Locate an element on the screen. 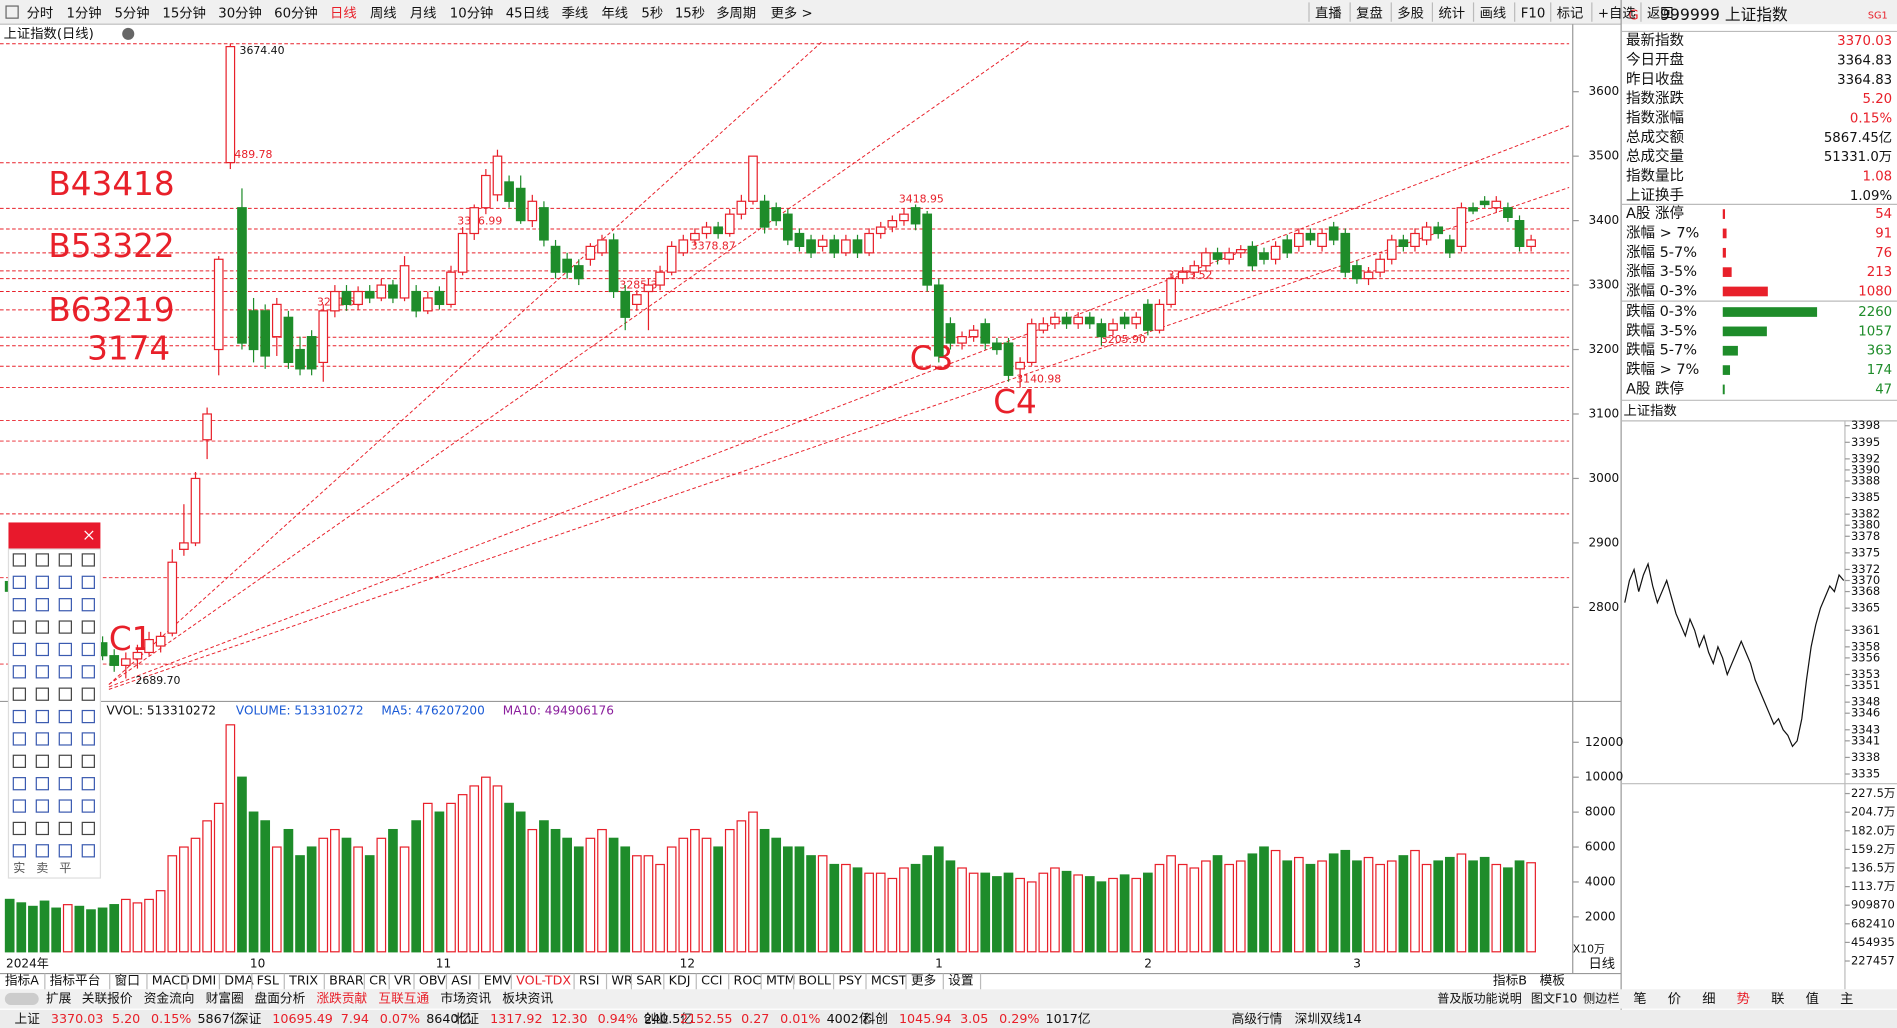 This screenshot has height=1028, width=1897. bottom-tab: 盘面分析 is located at coordinates (280, 997).